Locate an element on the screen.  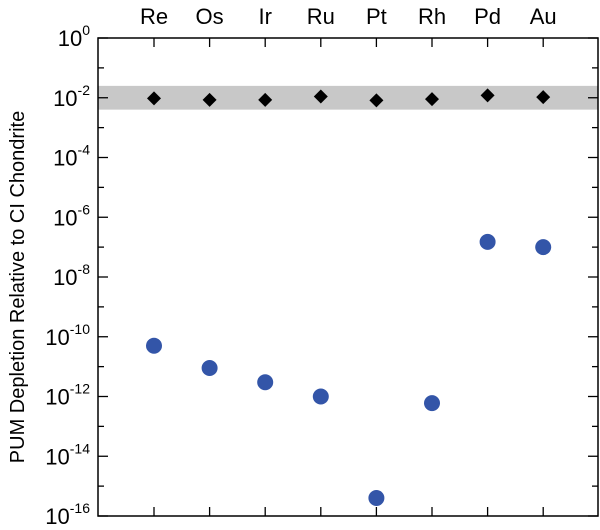
y-tick-label: 10⁰ is located at coordinates (74, 36).